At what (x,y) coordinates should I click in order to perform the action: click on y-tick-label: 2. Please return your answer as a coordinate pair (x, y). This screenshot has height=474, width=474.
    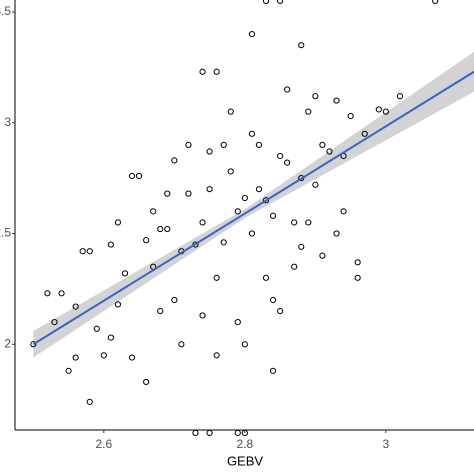
    Looking at the image, I should click on (7, 343).